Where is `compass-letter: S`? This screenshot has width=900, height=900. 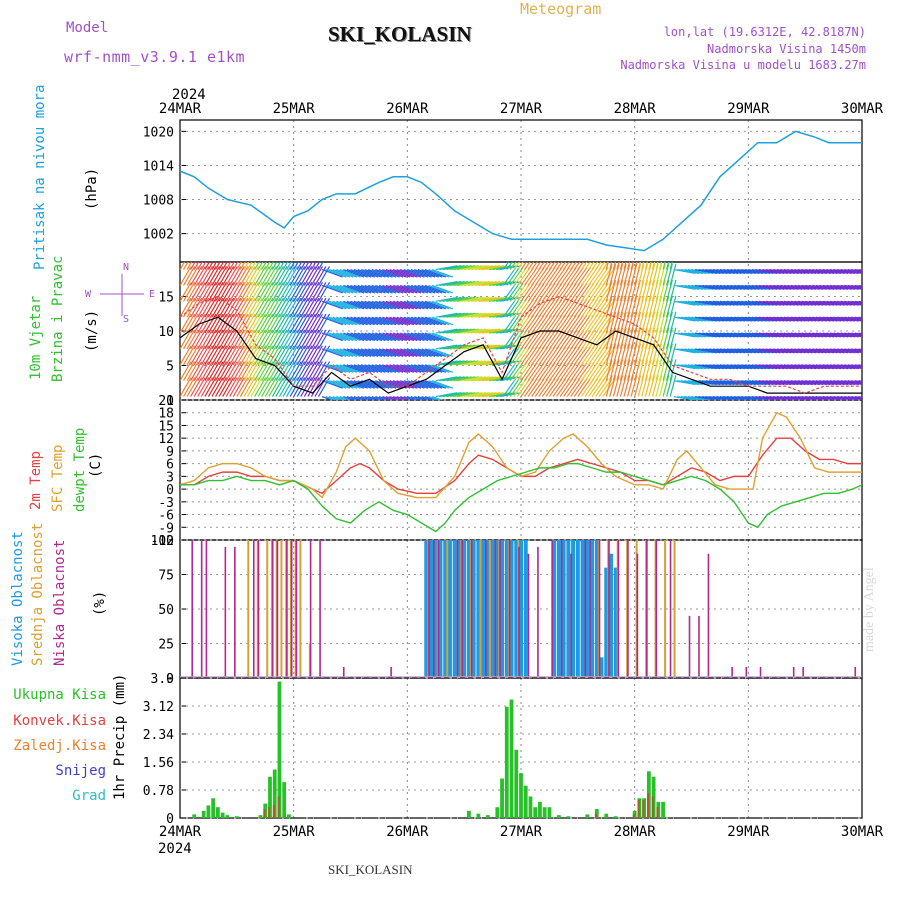
compass-letter: S is located at coordinates (126, 319).